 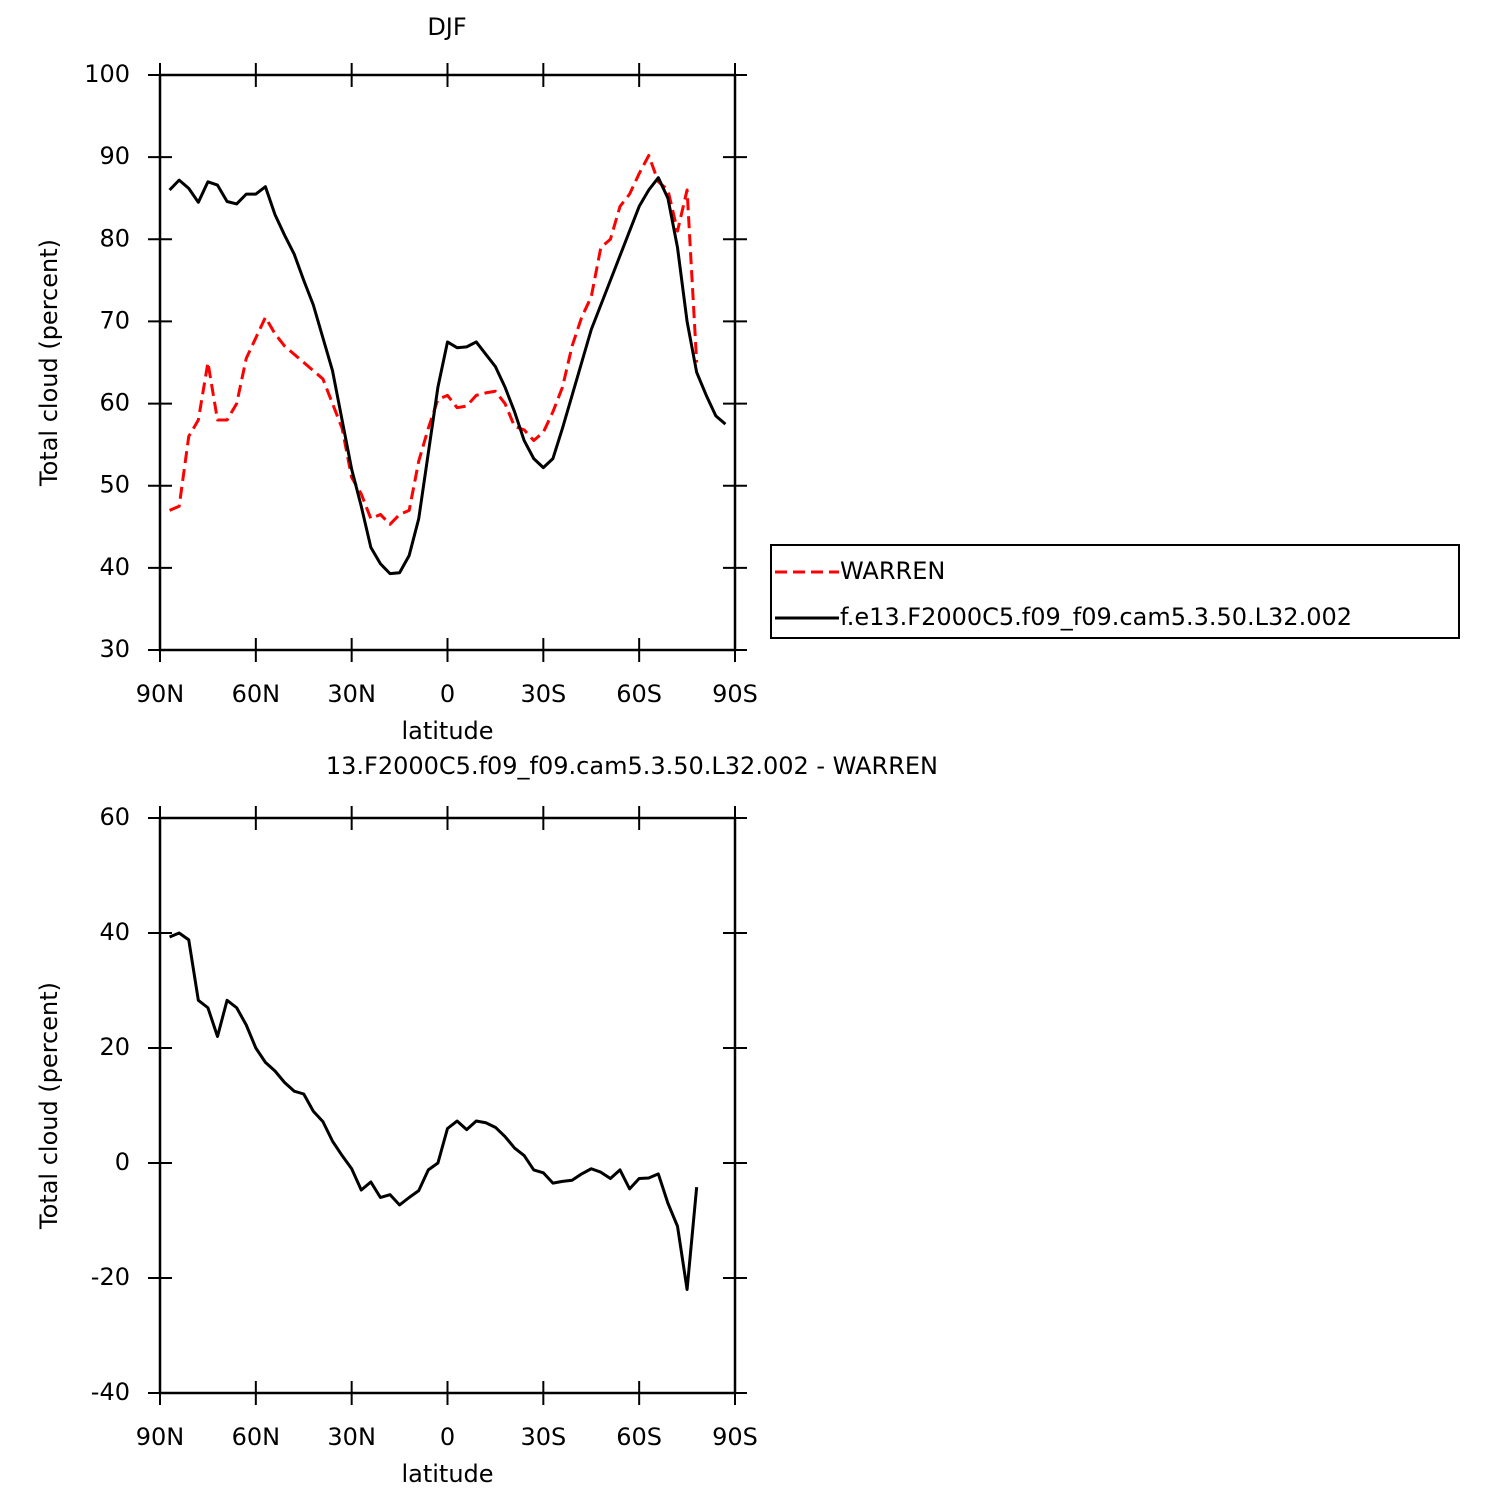 What do you see at coordinates (114, 649) in the screenshot?
I see `y-tick-label: 30` at bounding box center [114, 649].